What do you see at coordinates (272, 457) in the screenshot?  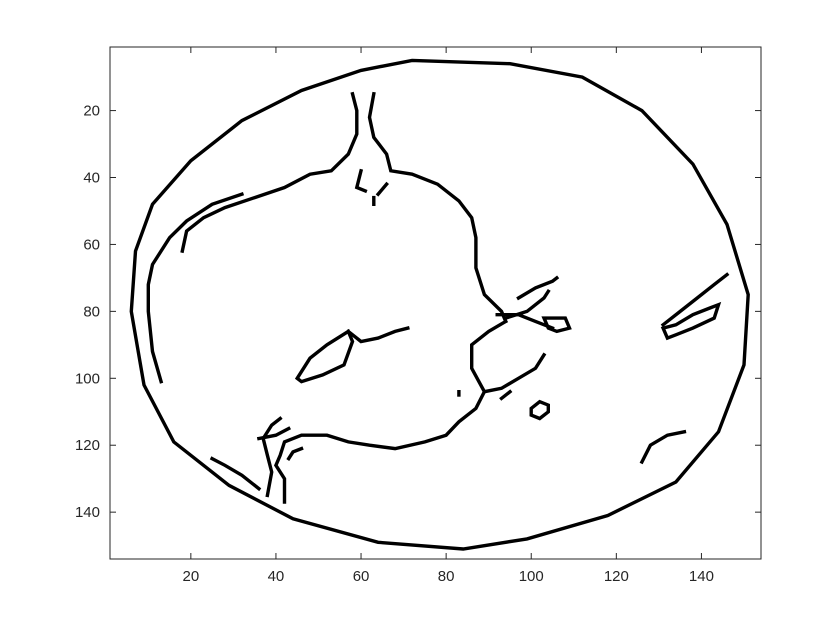 I see `edge-path-jaw-stroke` at bounding box center [272, 457].